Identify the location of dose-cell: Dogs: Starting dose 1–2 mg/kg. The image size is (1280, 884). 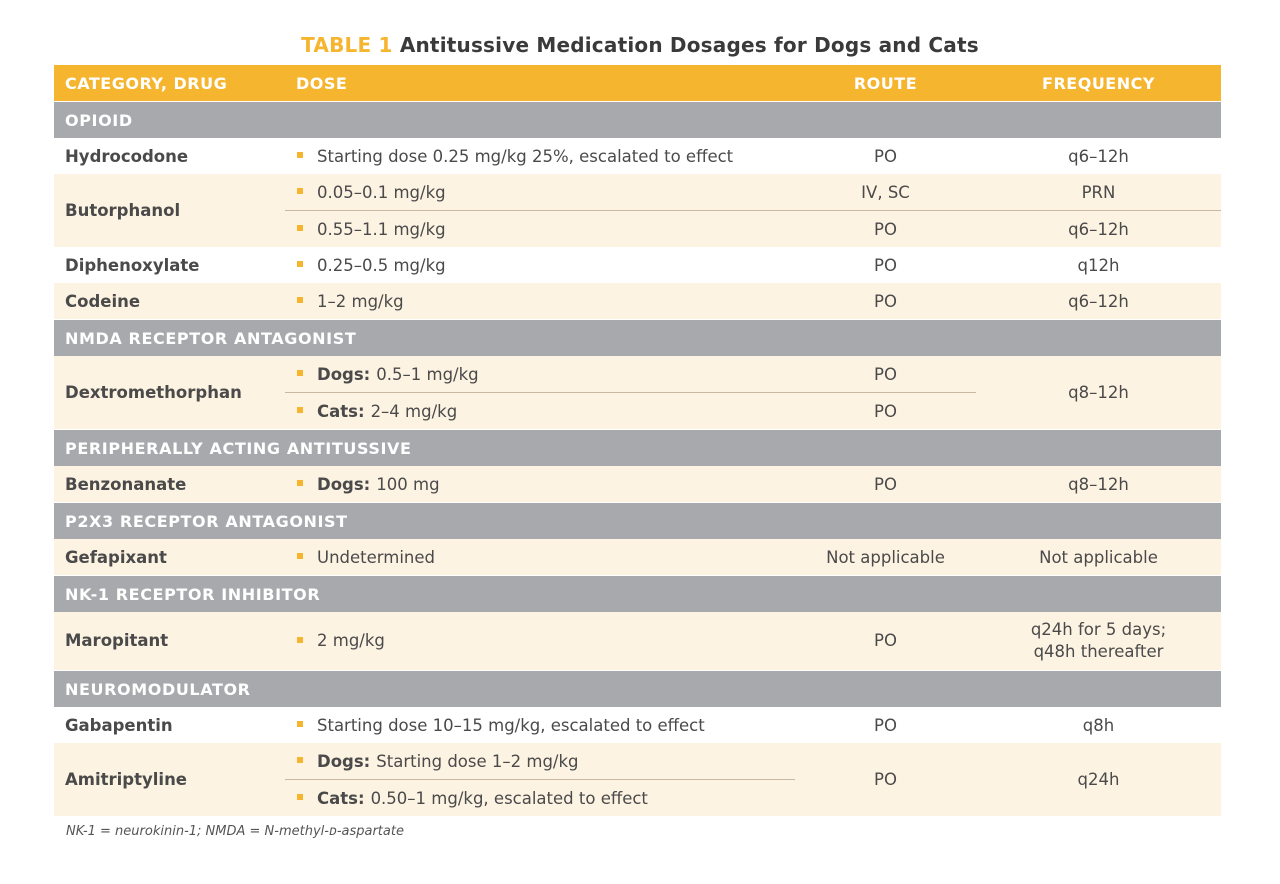
(540, 761).